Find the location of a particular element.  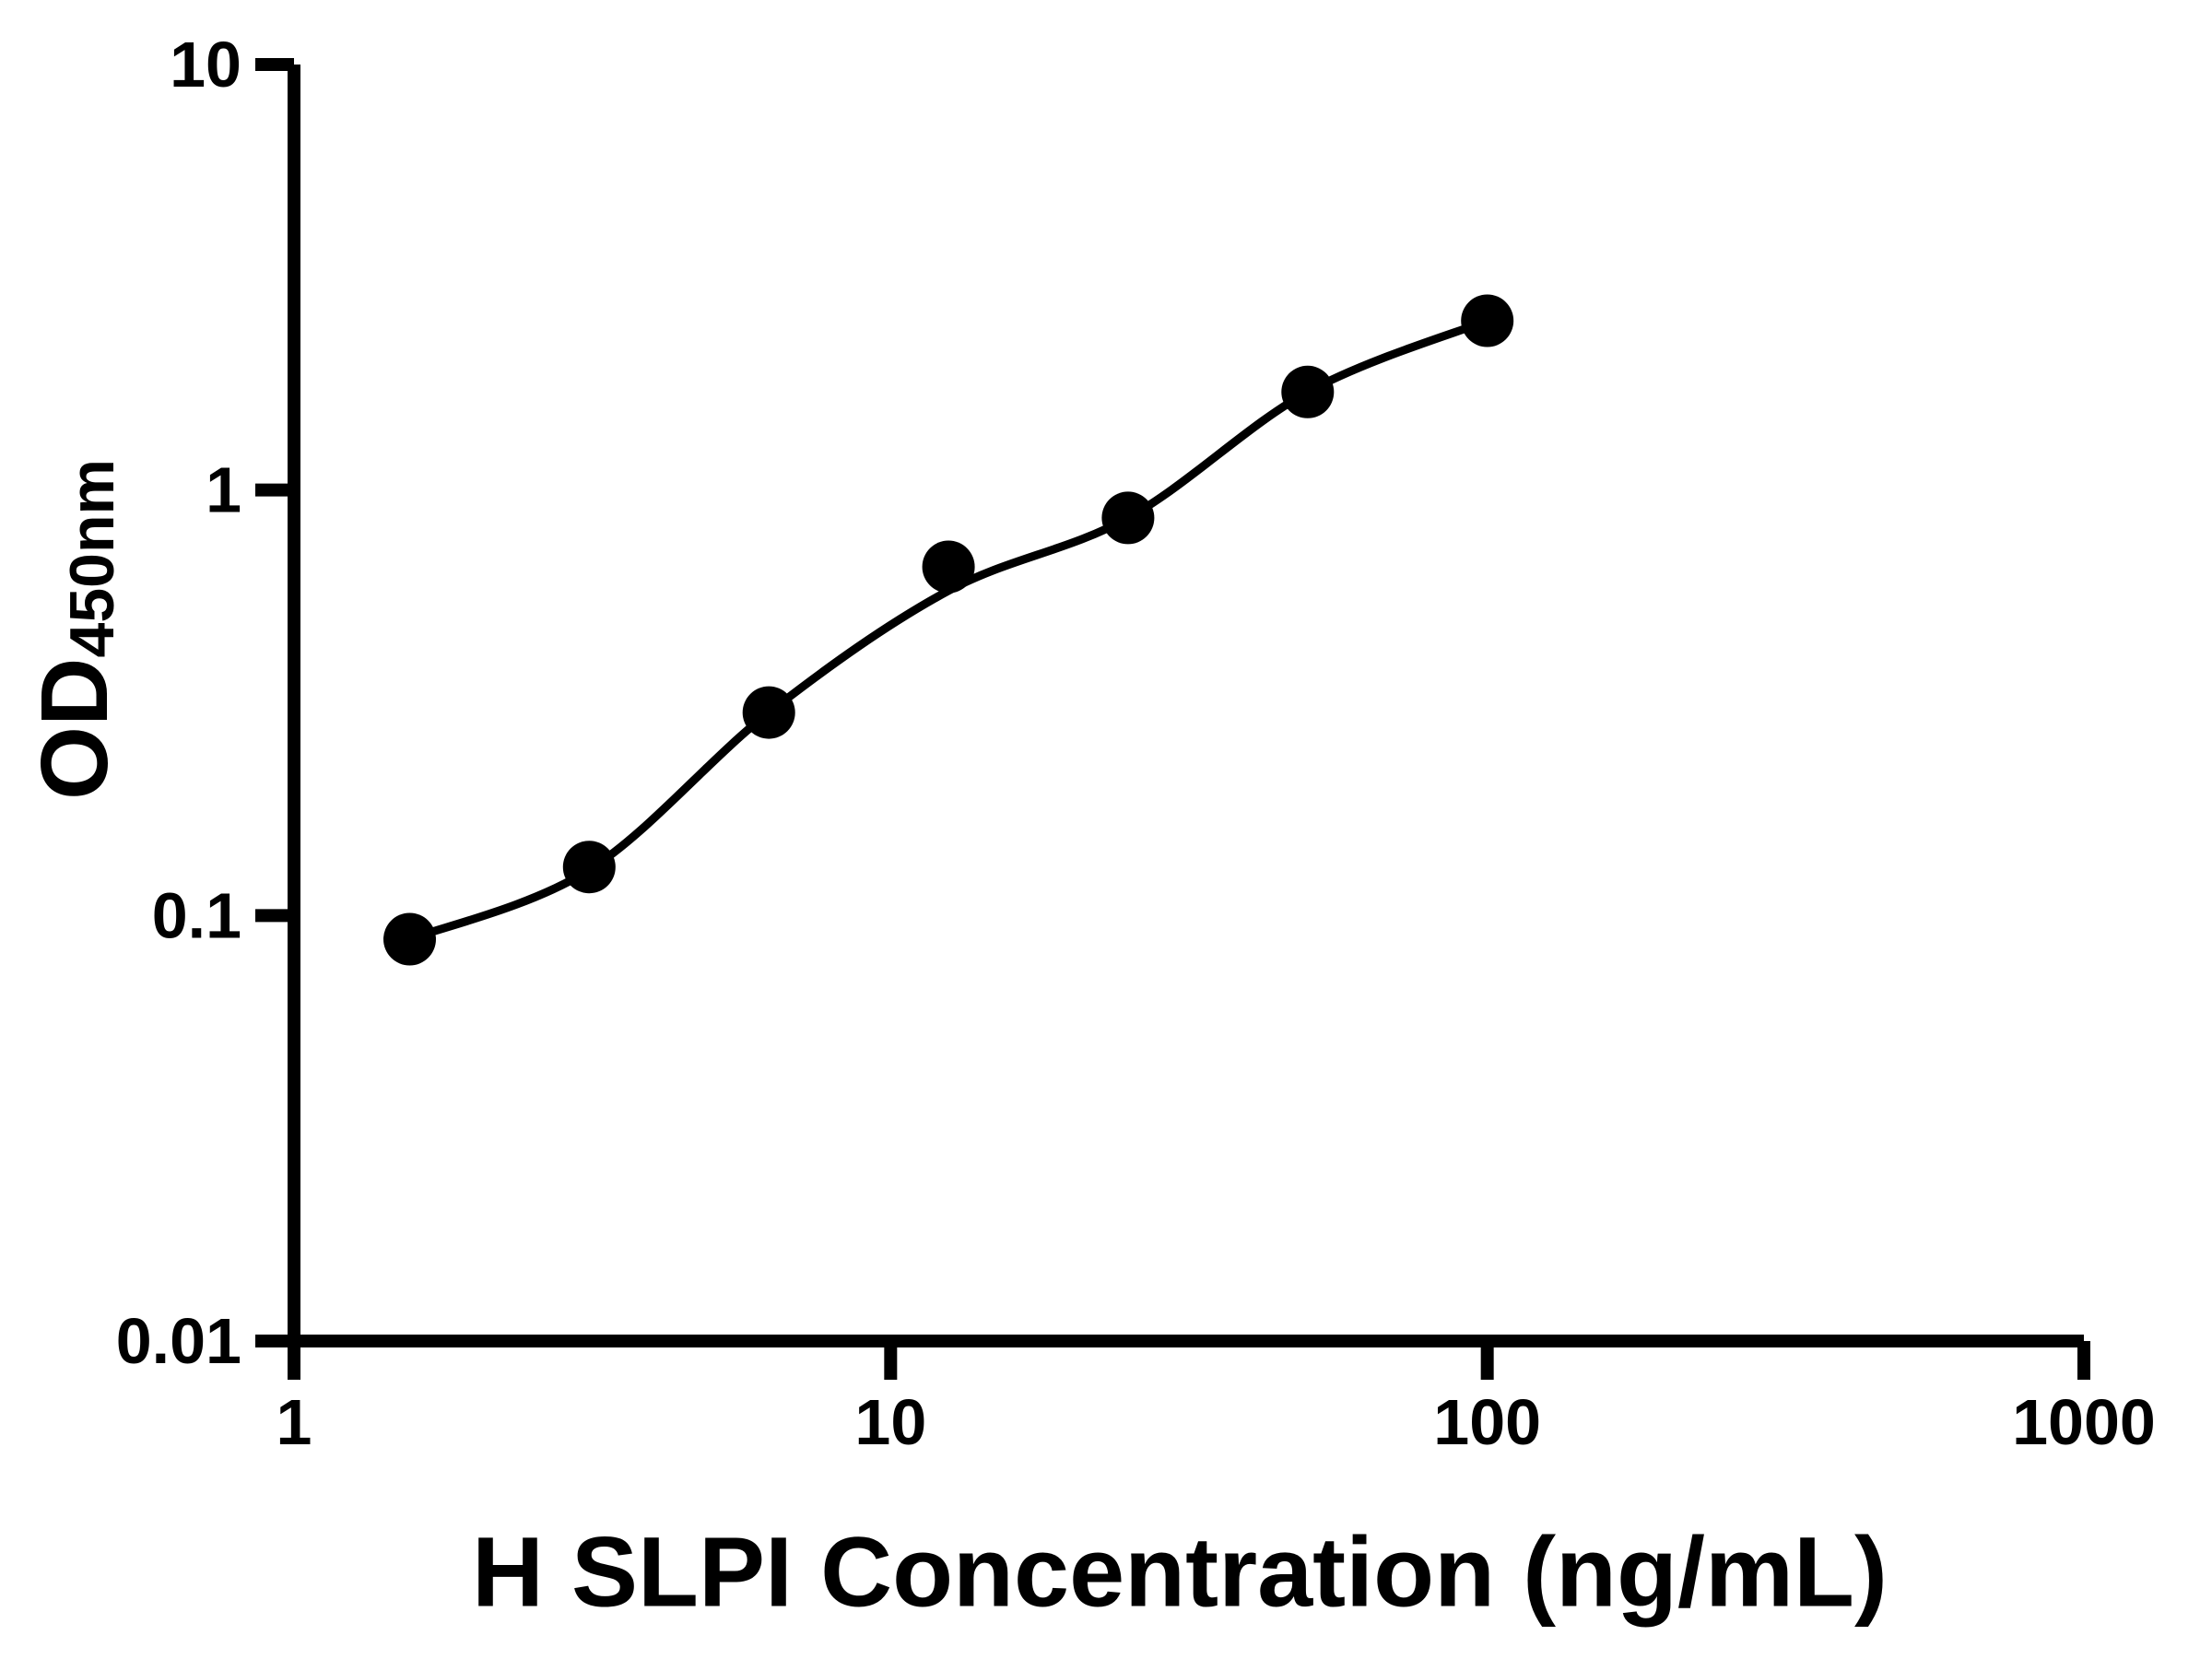

y-axis-title: OD450nm is located at coordinates (74, 629).